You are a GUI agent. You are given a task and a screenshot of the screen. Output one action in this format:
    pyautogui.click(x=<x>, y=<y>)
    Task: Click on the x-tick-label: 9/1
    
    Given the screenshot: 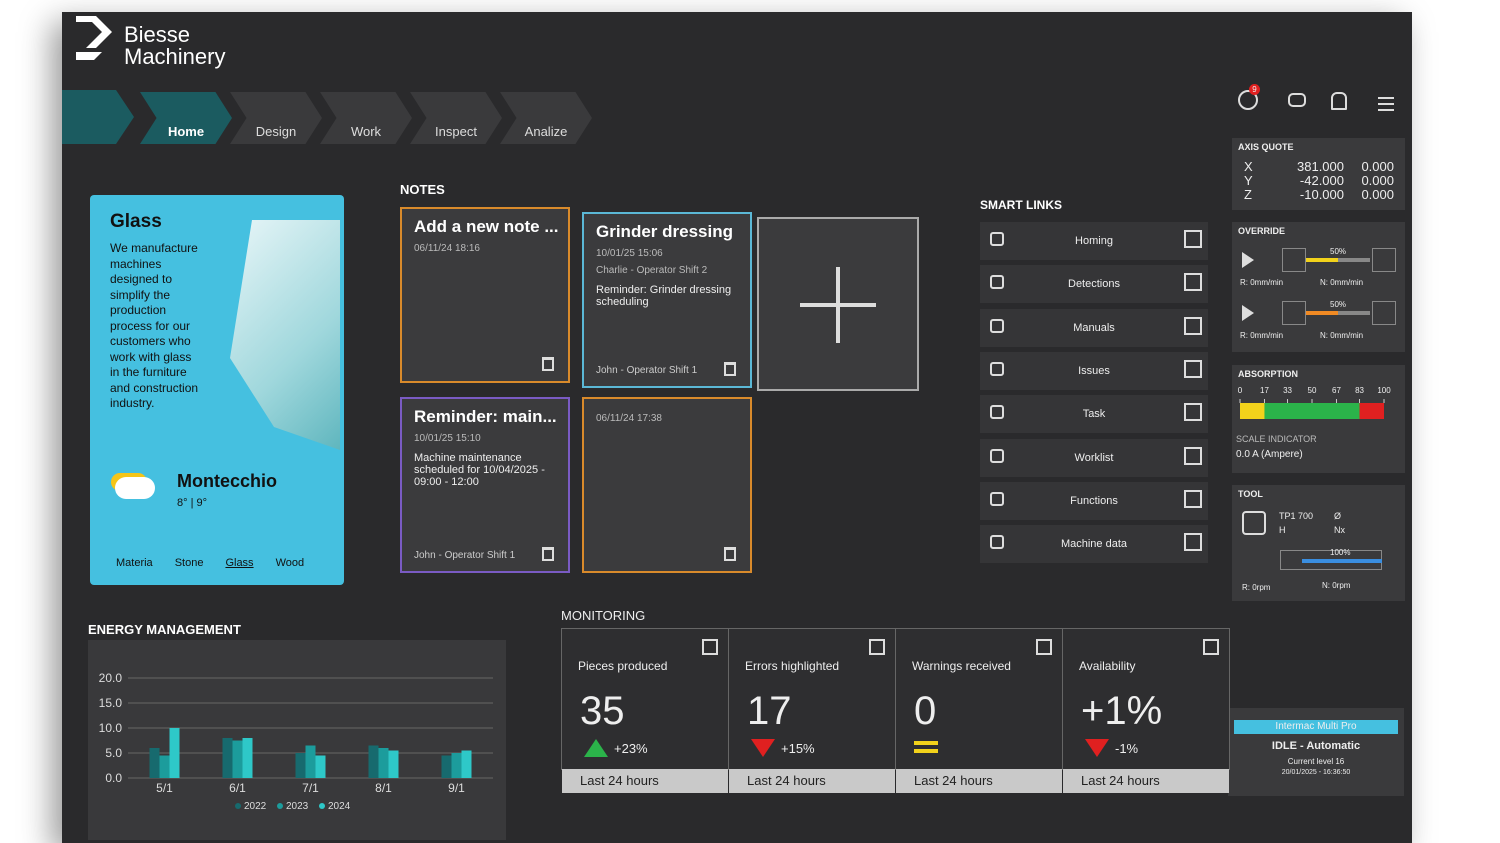 What is the action you would take?
    pyautogui.click(x=456, y=788)
    